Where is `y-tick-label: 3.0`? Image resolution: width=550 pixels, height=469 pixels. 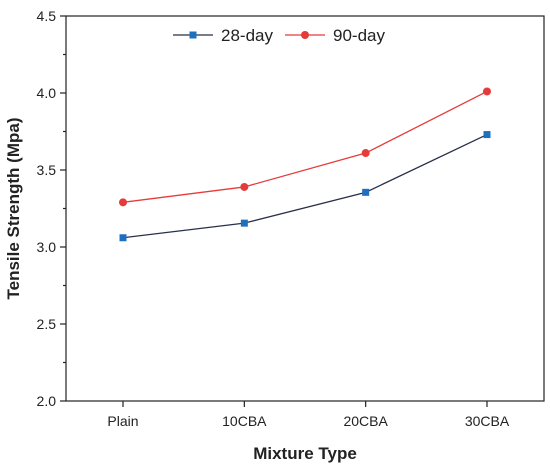 y-tick-label: 3.0 is located at coordinates (47, 247).